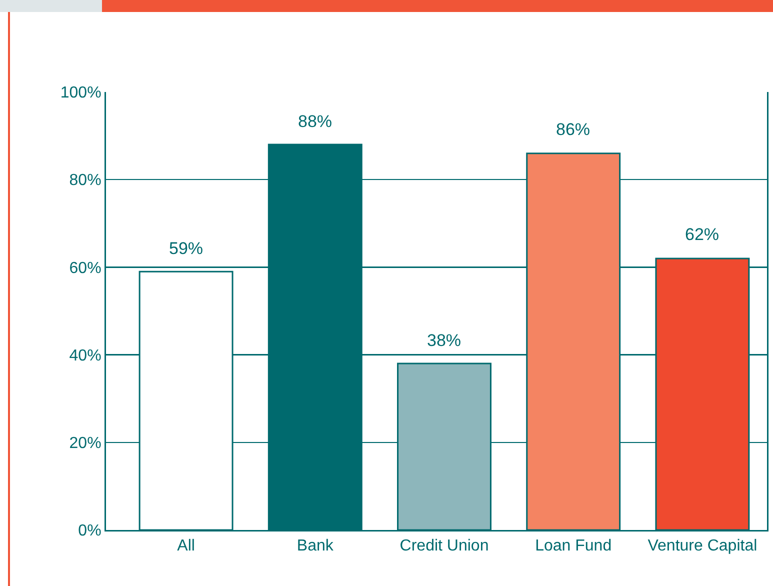 This screenshot has width=773, height=586. Describe the element at coordinates (186, 546) in the screenshot. I see `x-tick-label: All` at that location.